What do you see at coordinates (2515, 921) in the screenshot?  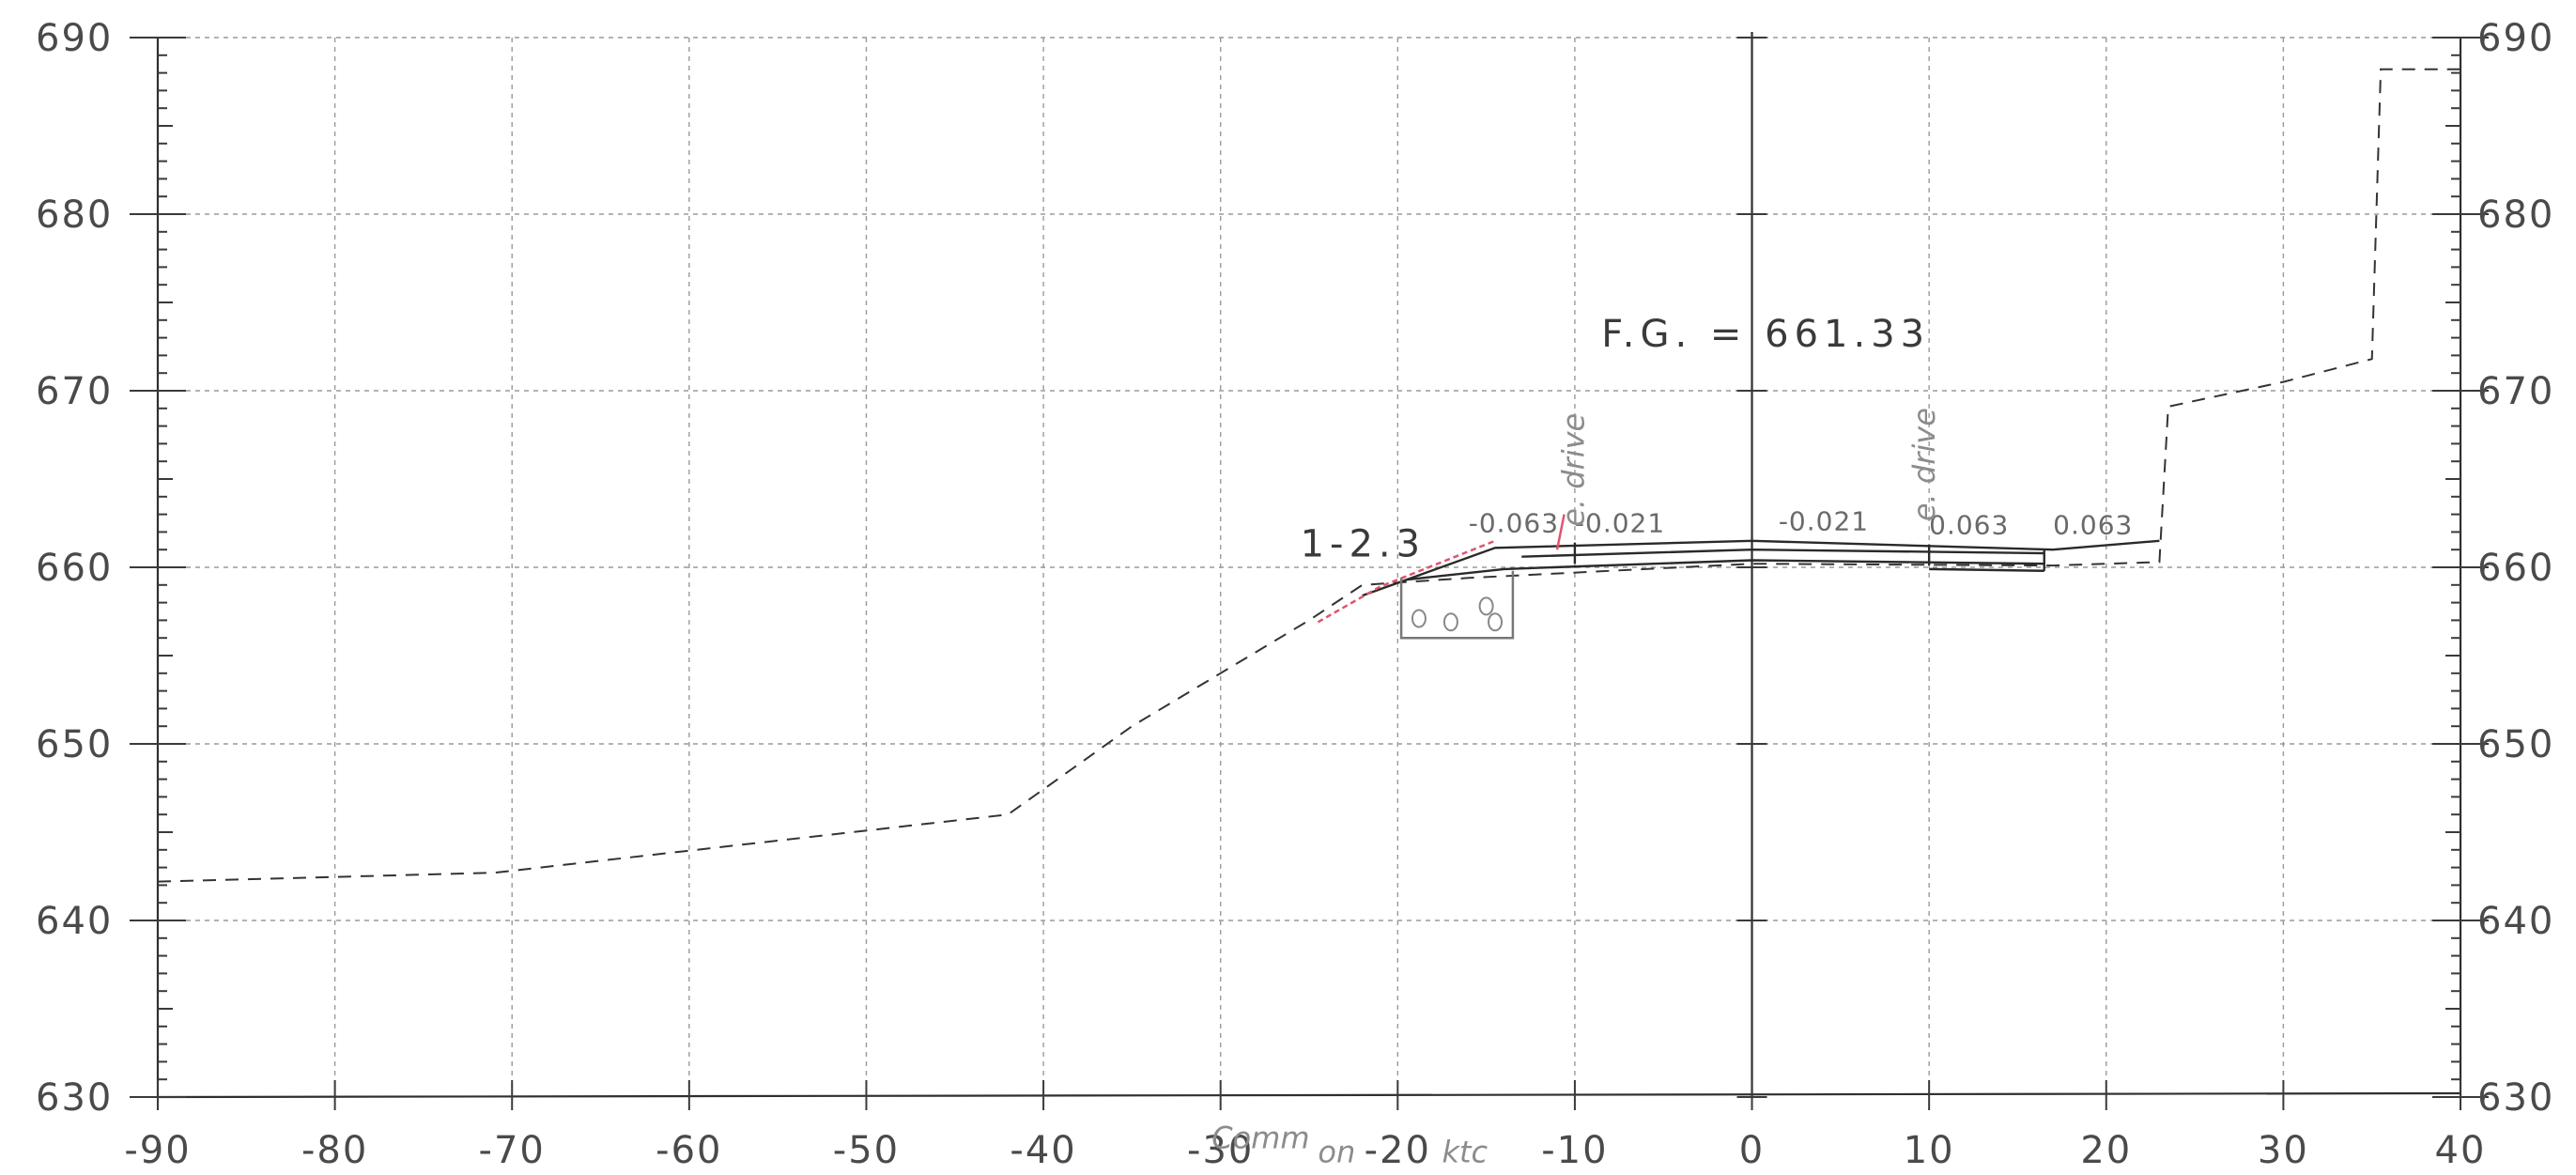 I see `y-tick-label-right: 640` at bounding box center [2515, 921].